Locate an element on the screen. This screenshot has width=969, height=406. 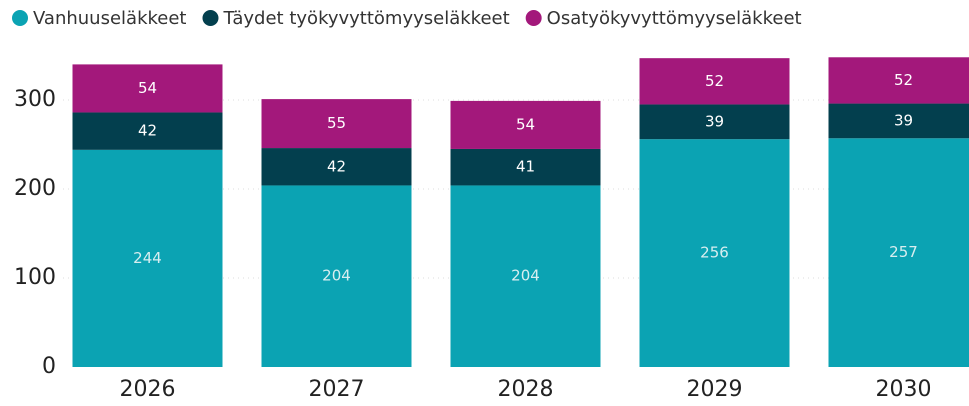
x-tick-label: 2030 is located at coordinates (904, 389).